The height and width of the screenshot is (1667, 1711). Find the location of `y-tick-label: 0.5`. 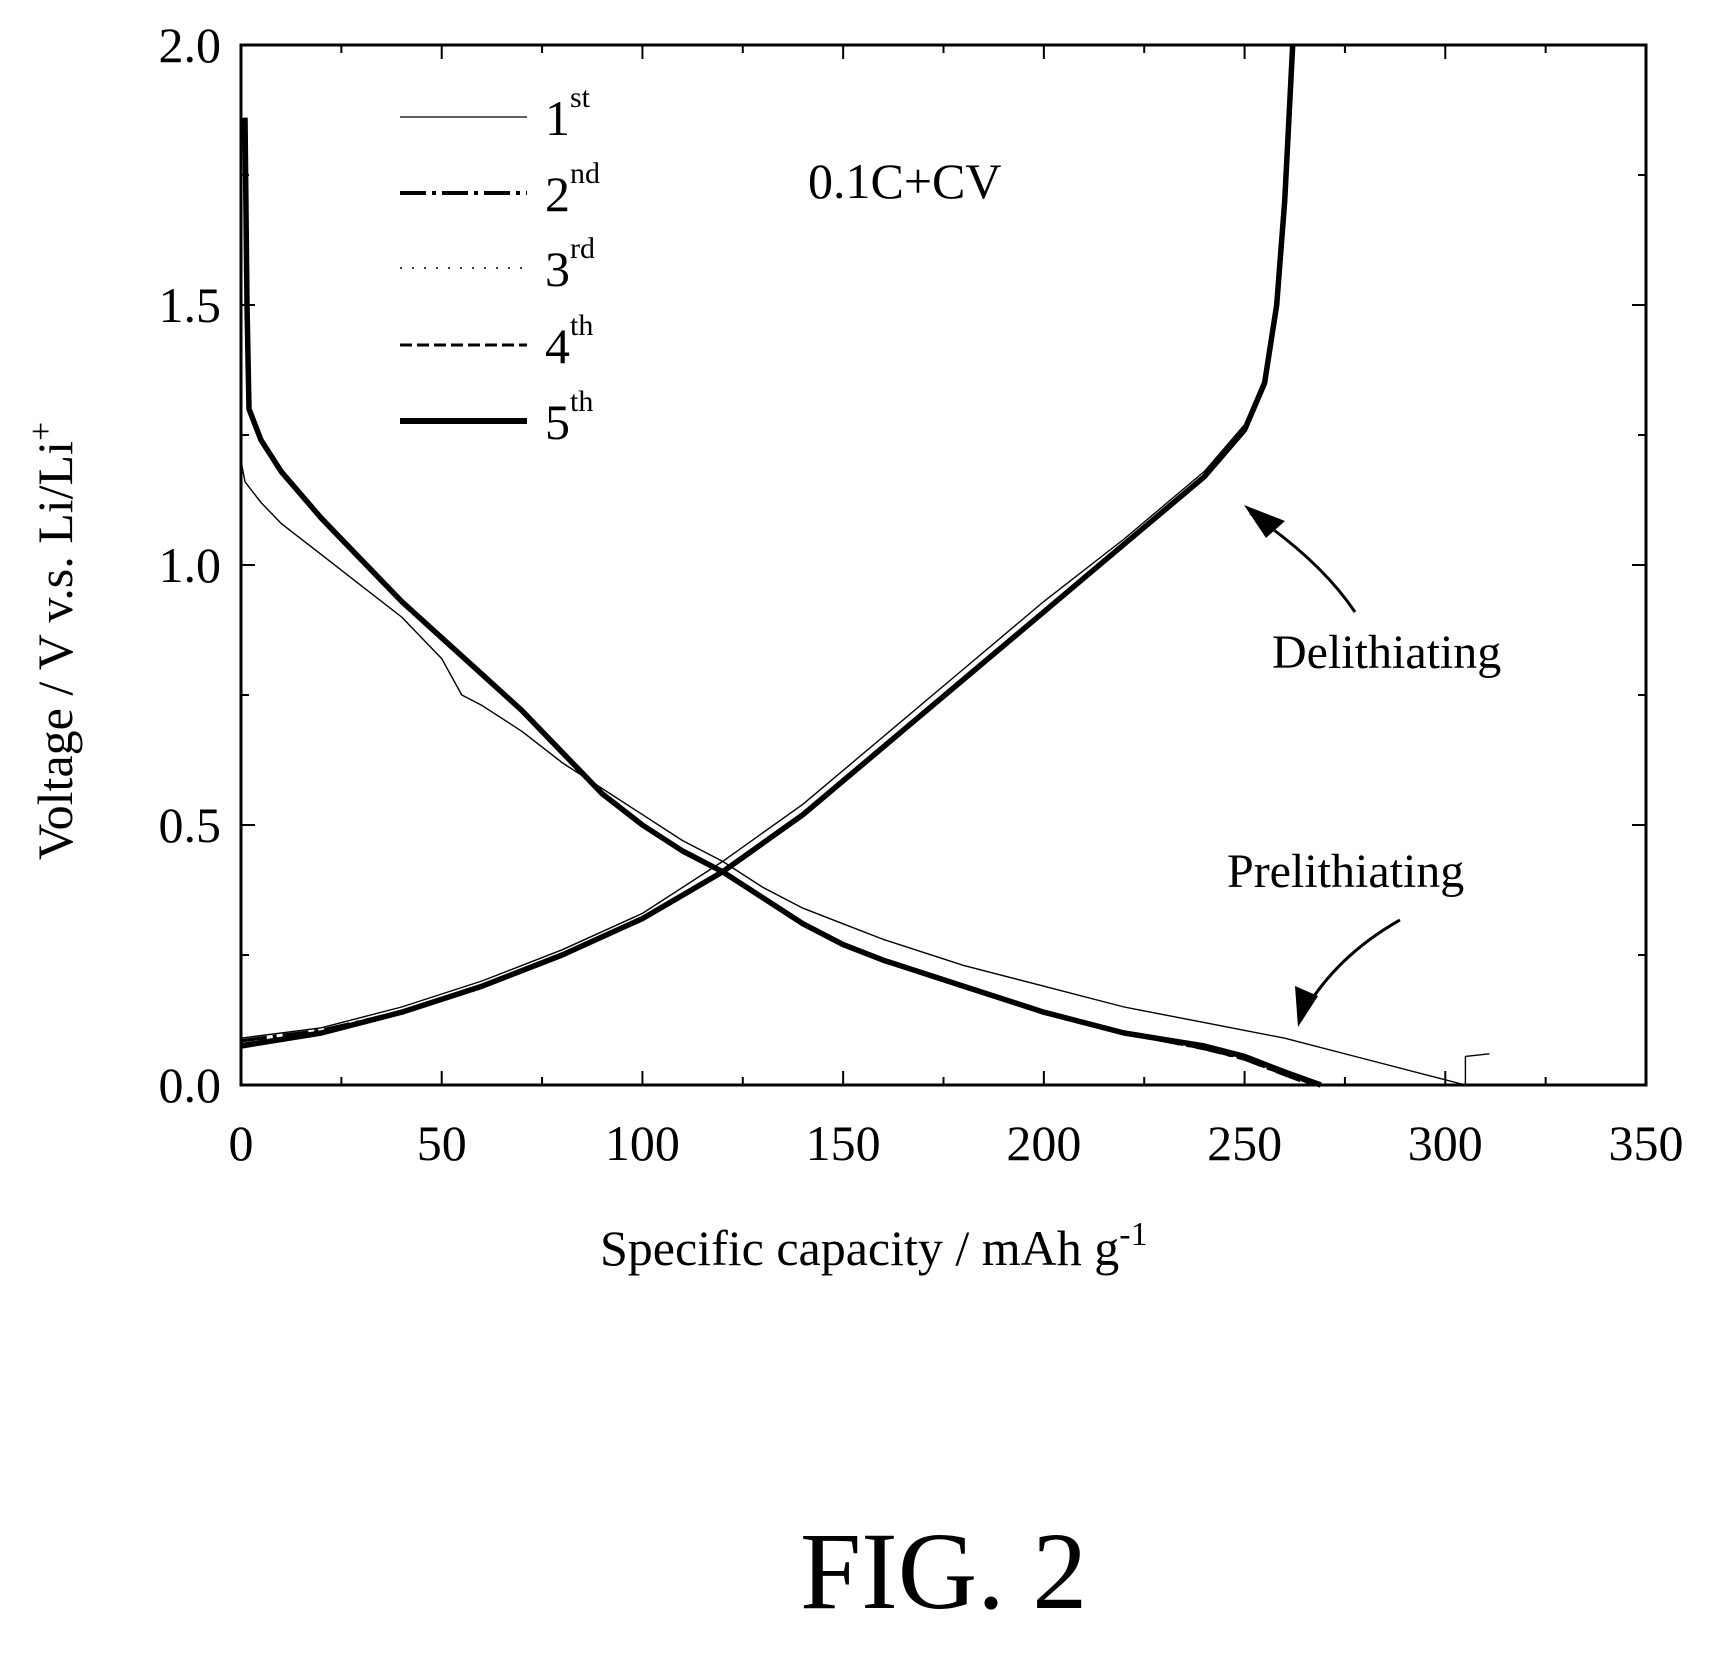

y-tick-label: 0.5 is located at coordinates (190, 825).